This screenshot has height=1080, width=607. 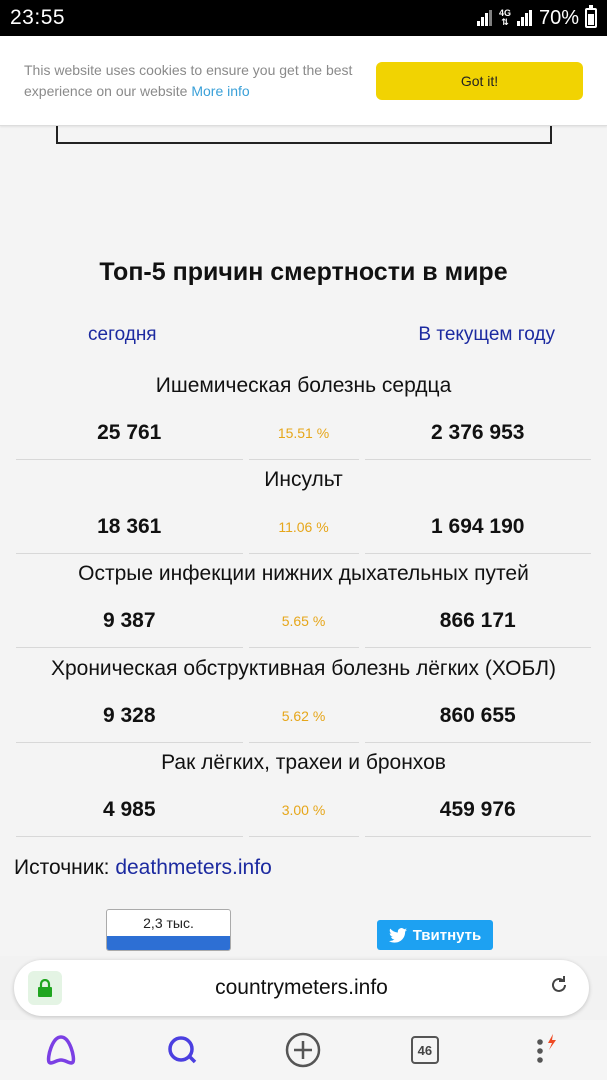 What do you see at coordinates (559, 988) in the screenshot?
I see `reload-icon` at bounding box center [559, 988].